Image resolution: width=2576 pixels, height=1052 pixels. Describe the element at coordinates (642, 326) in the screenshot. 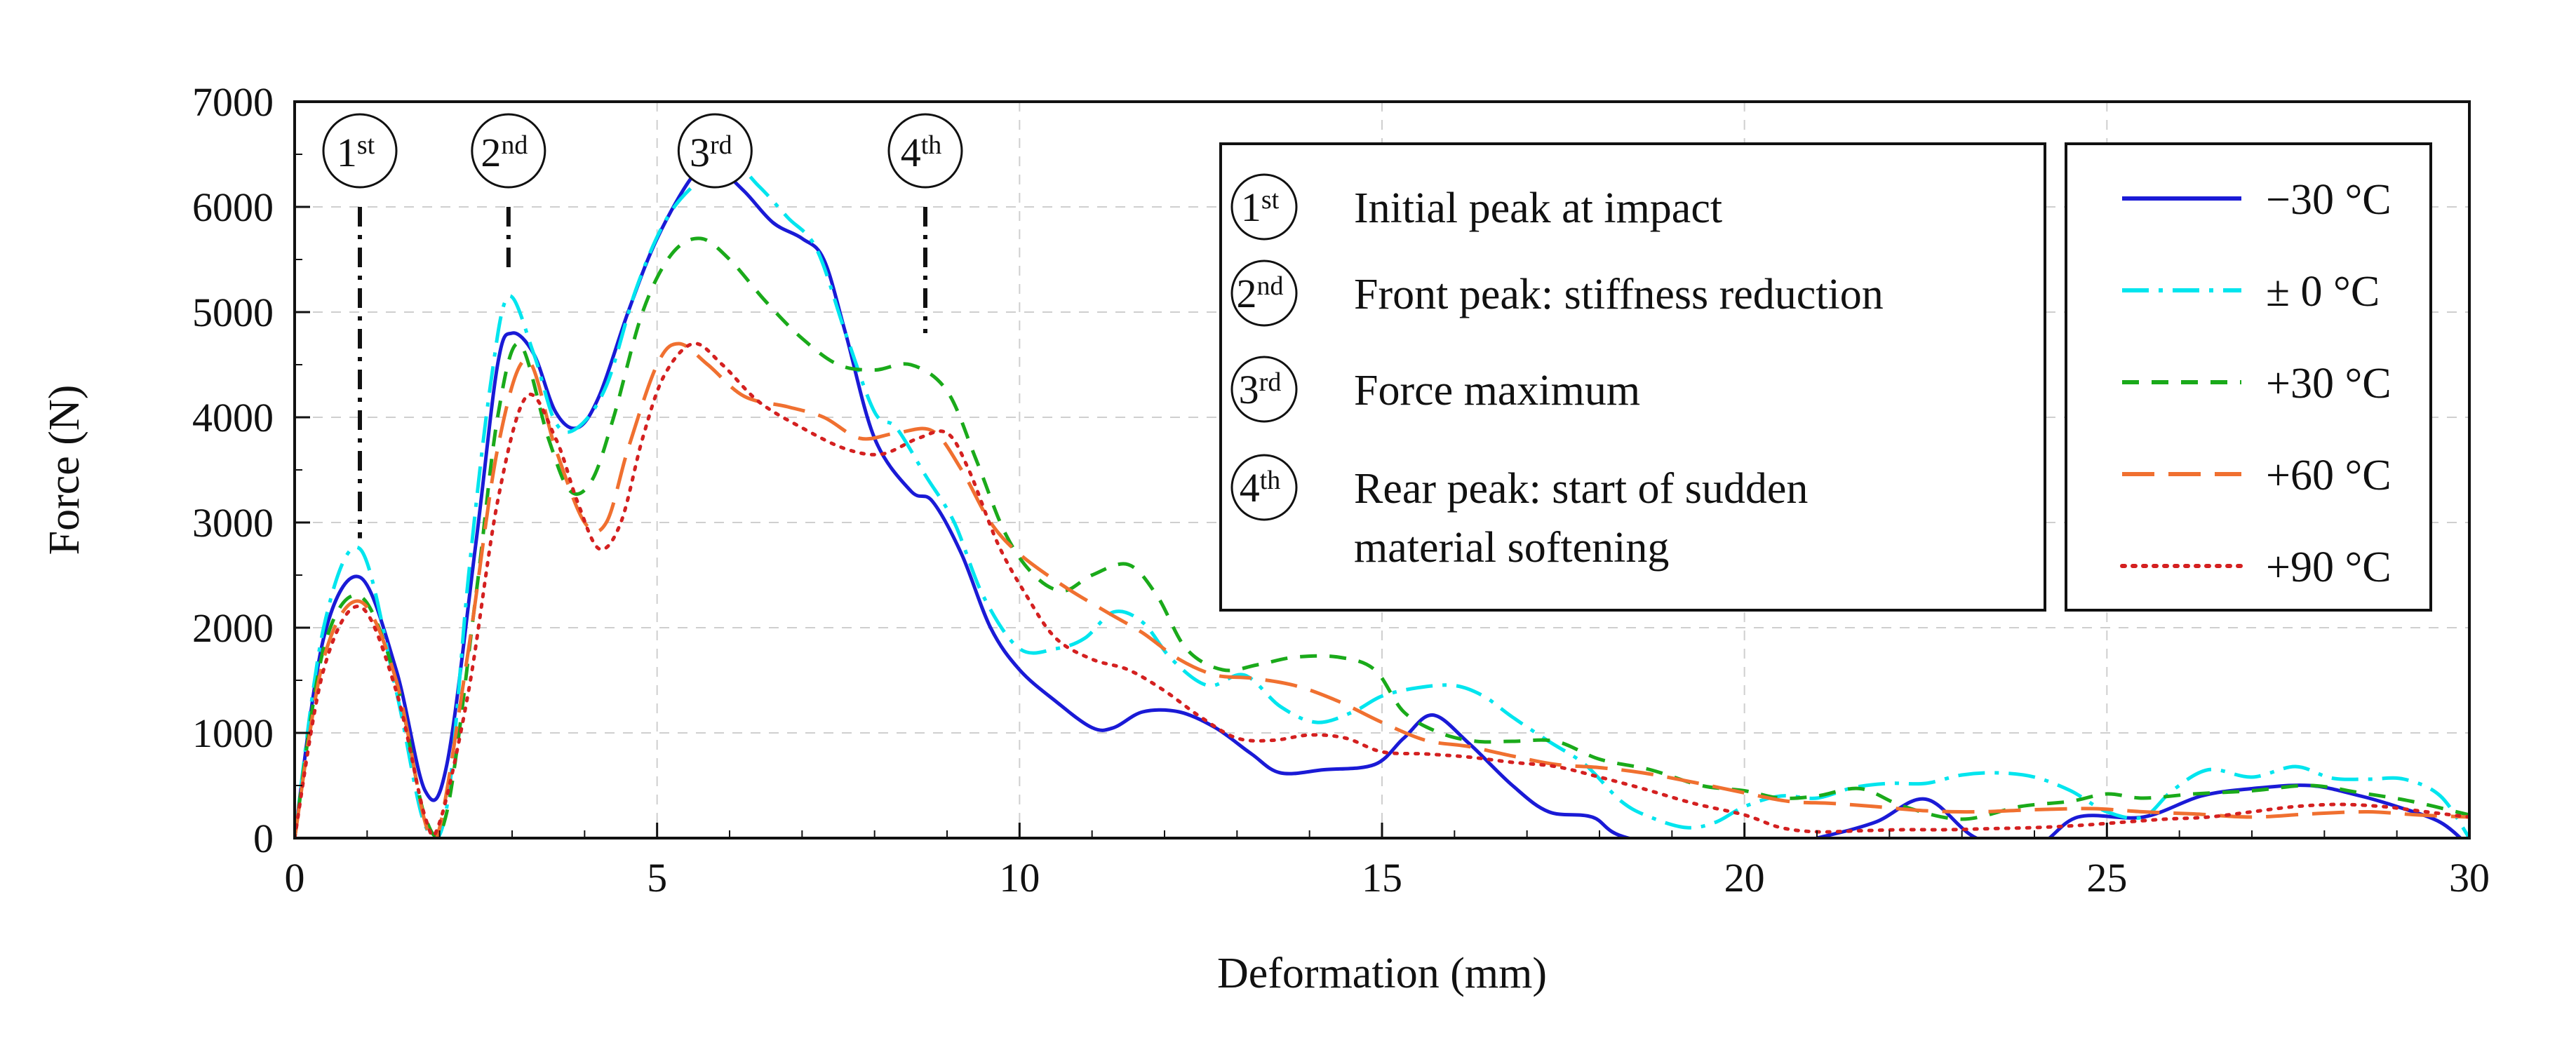

I see `peak-markers: 1st 2nd 3rd 4th` at that location.